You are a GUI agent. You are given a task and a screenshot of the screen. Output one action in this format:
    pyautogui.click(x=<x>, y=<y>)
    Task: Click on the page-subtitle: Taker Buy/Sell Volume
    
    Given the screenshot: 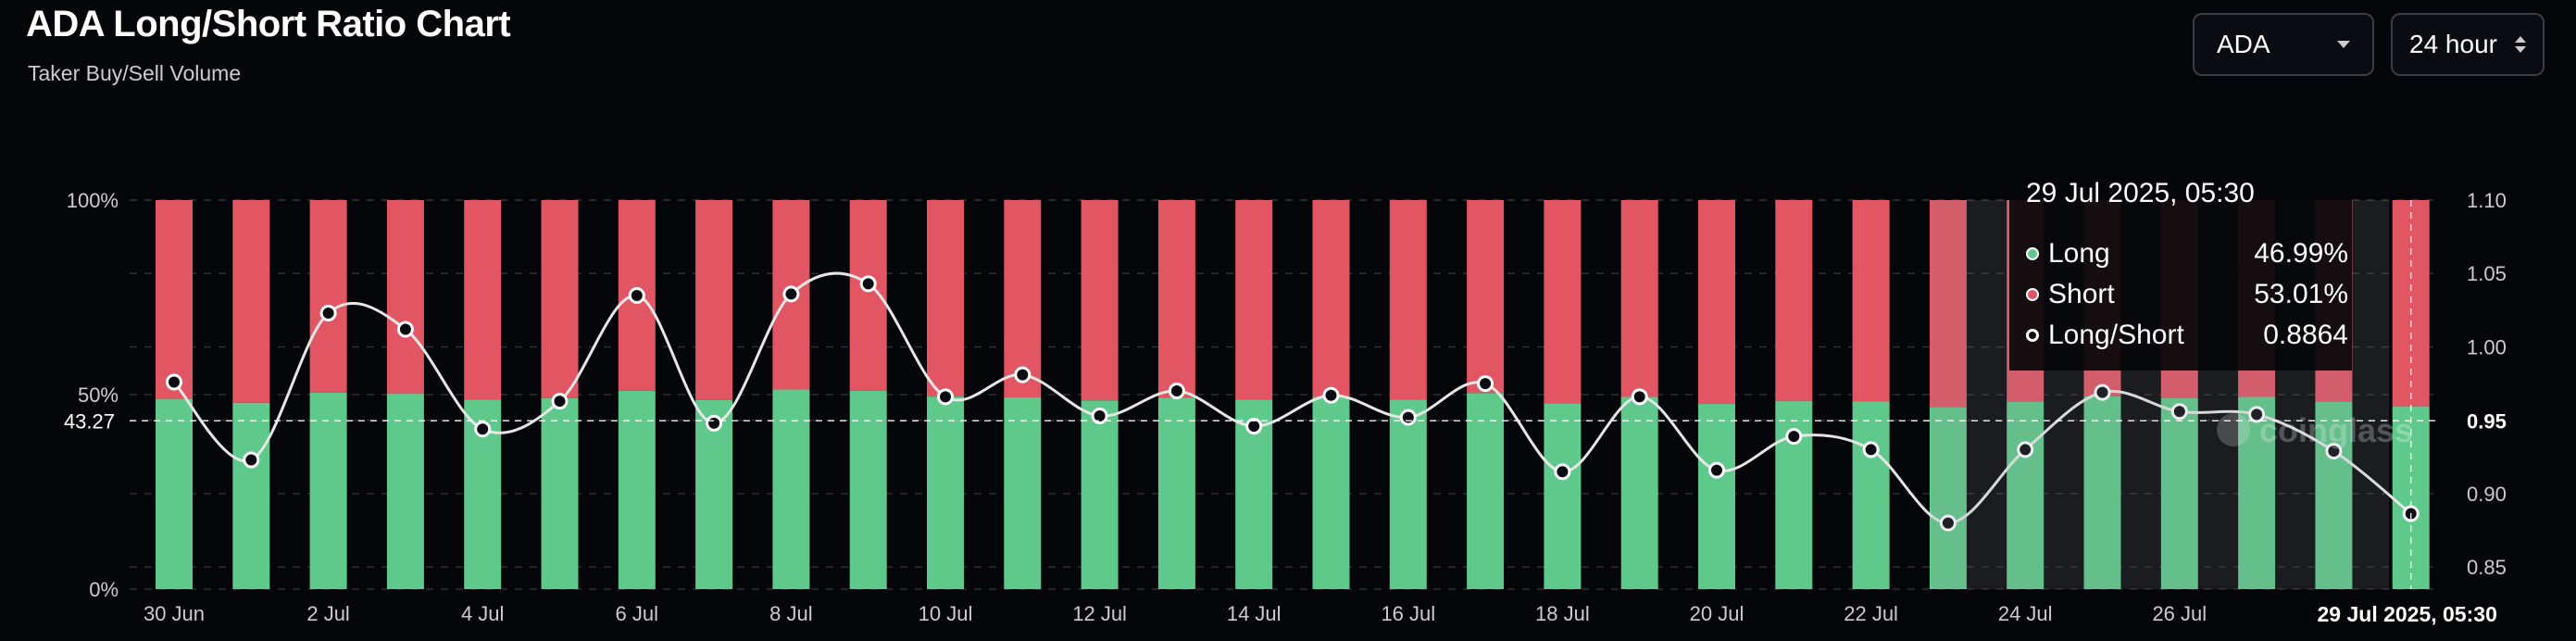 What is the action you would take?
    pyautogui.click(x=135, y=73)
    